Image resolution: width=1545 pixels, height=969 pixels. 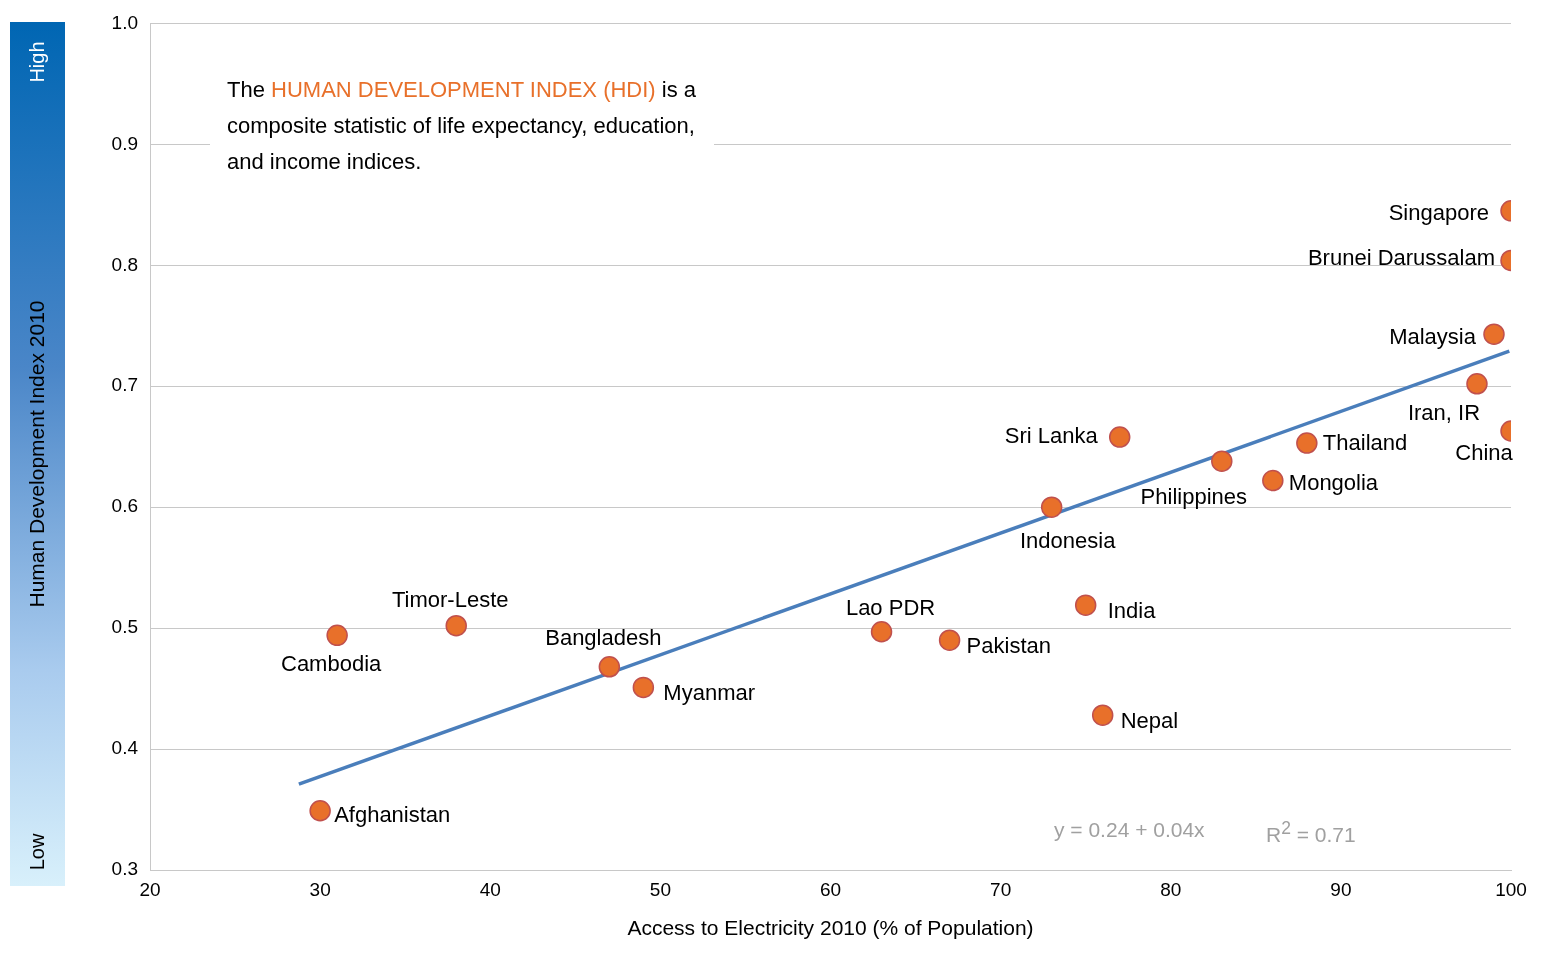 What do you see at coordinates (890, 607) in the screenshot?
I see `data-label: Lao PDR` at bounding box center [890, 607].